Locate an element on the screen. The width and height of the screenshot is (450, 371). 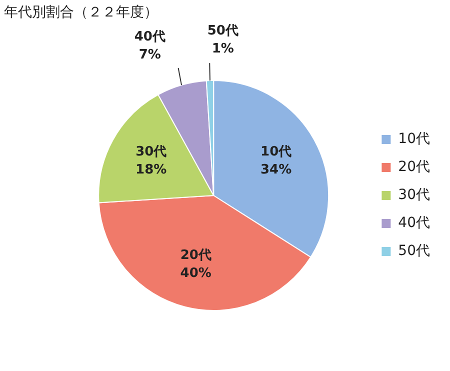
data-label: 40% is located at coordinates (196, 273).